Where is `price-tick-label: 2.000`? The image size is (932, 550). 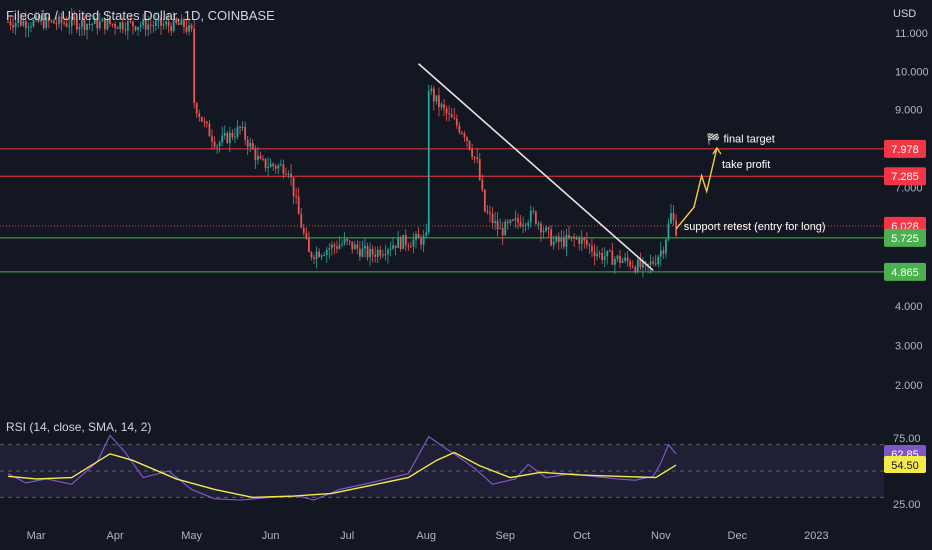
price-tick-label: 2.000 is located at coordinates (909, 386).